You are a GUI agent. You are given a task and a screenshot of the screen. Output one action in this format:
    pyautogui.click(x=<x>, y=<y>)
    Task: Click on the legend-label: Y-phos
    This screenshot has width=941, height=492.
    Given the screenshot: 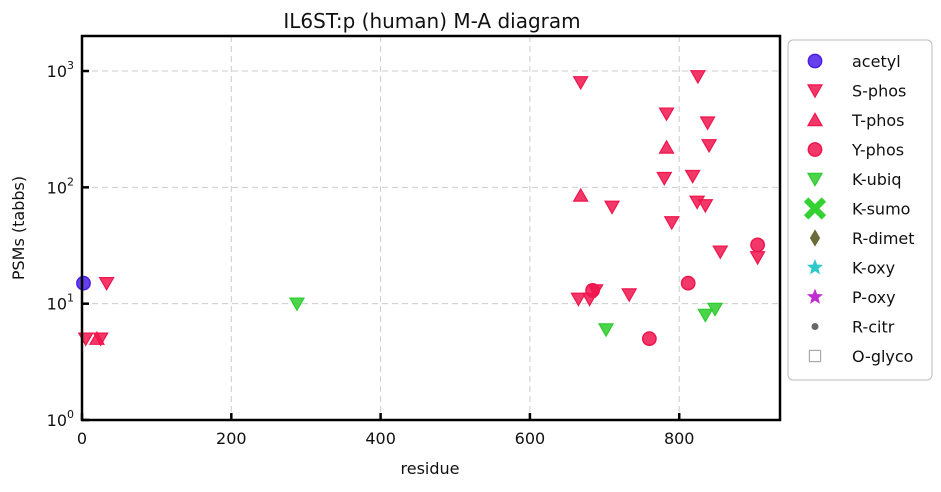 What is the action you would take?
    pyautogui.click(x=877, y=150)
    